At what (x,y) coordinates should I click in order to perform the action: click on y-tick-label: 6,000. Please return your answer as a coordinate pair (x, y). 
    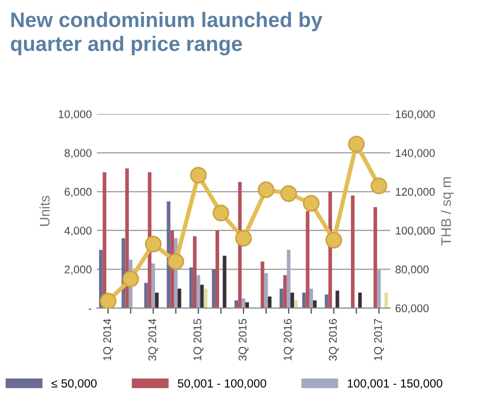
    Looking at the image, I should click on (78, 193).